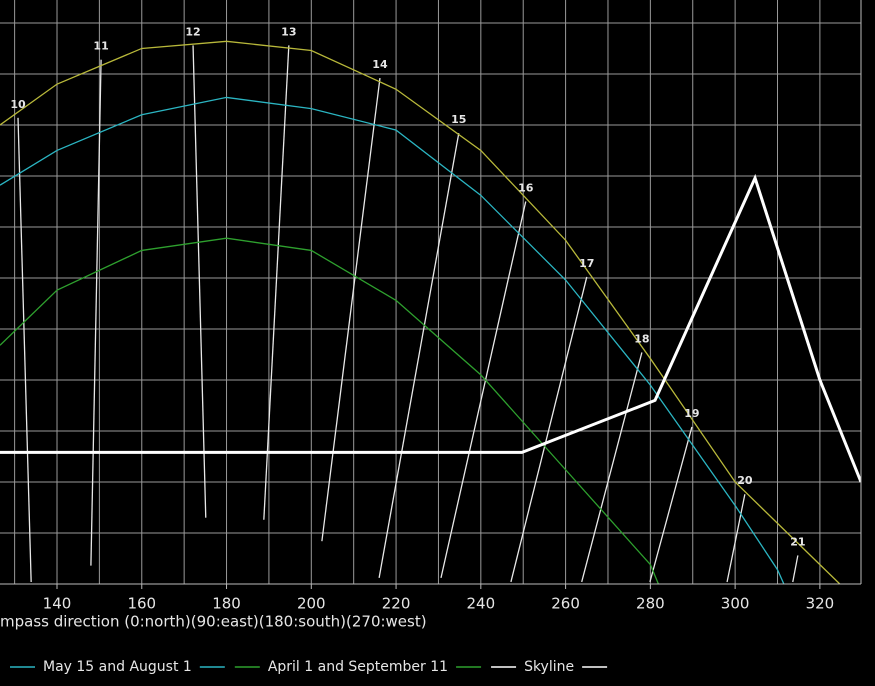 This screenshot has width=875, height=686. What do you see at coordinates (458, 119) in the screenshot?
I see `hour-label: 15` at bounding box center [458, 119].